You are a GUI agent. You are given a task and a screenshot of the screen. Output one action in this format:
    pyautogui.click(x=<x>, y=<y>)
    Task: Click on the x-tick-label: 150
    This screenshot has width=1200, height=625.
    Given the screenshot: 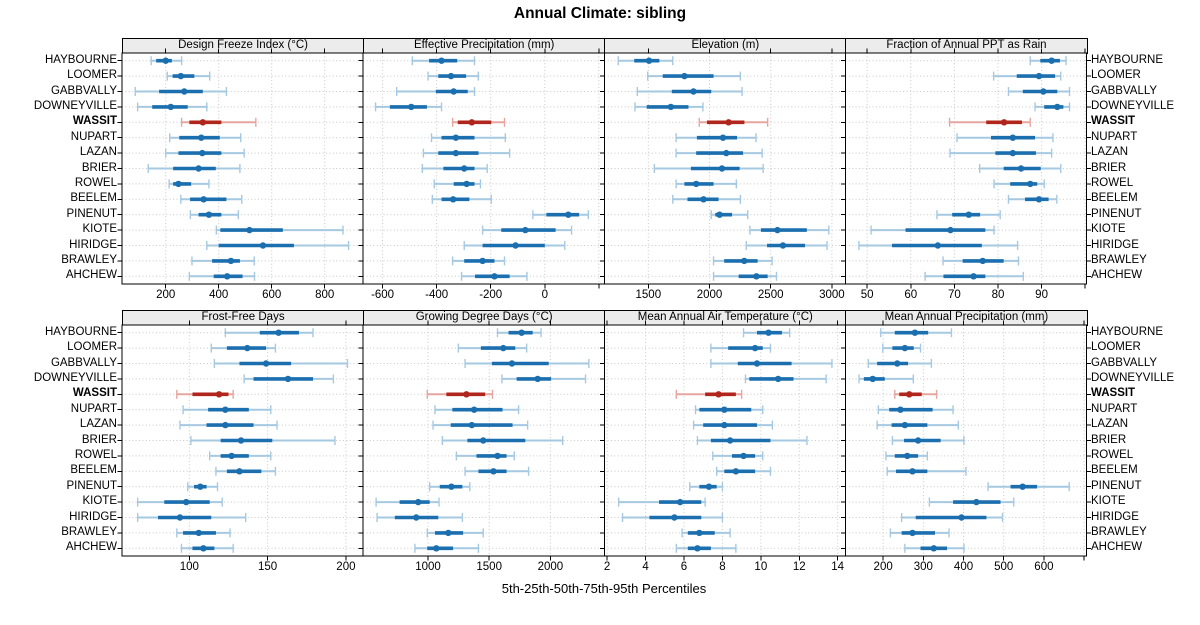 What is the action you would take?
    pyautogui.click(x=268, y=567)
    